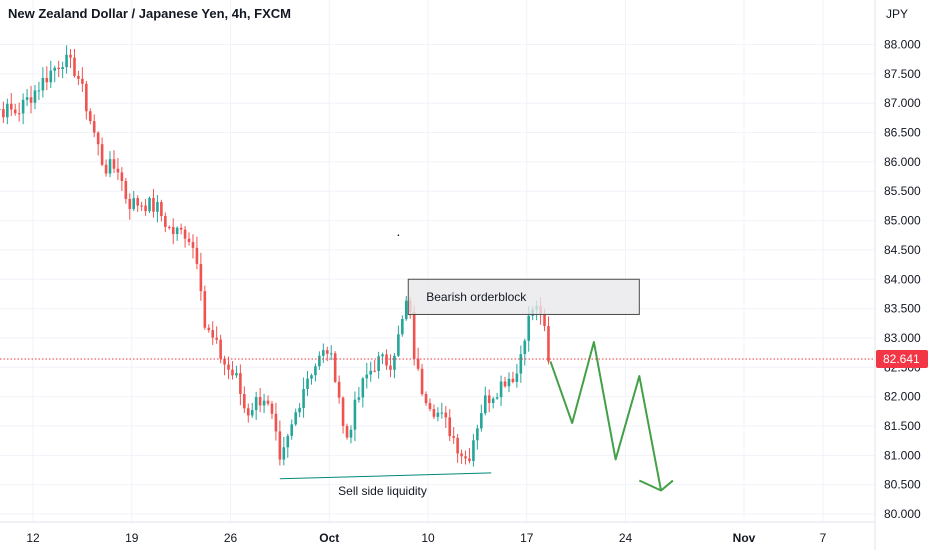 The width and height of the screenshot is (932, 555). What do you see at coordinates (902, 279) in the screenshot?
I see `price-tick-label: 84.000` at bounding box center [902, 279].